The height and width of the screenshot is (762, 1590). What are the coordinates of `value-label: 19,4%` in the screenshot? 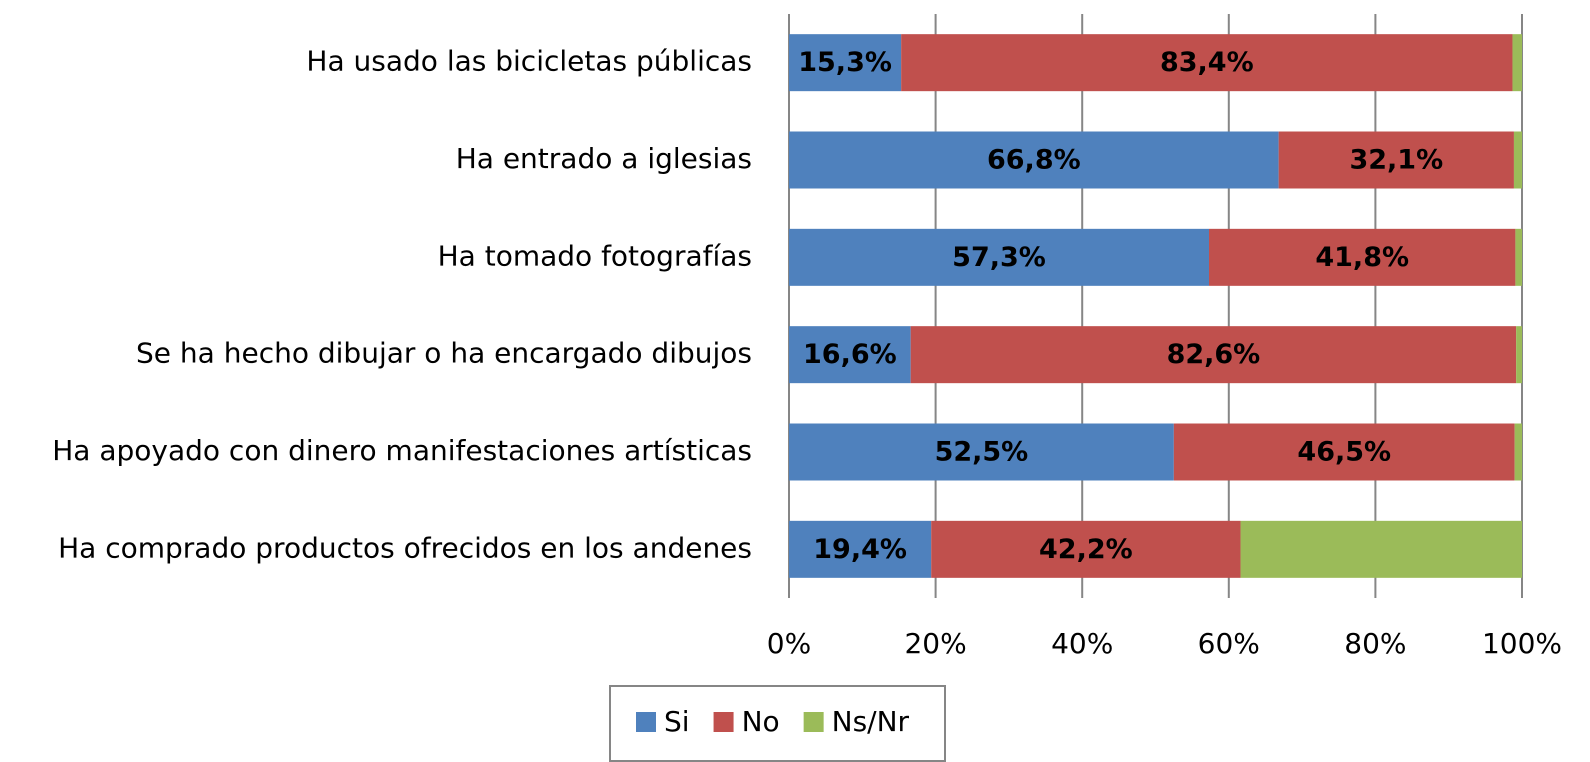 It's located at (860, 549).